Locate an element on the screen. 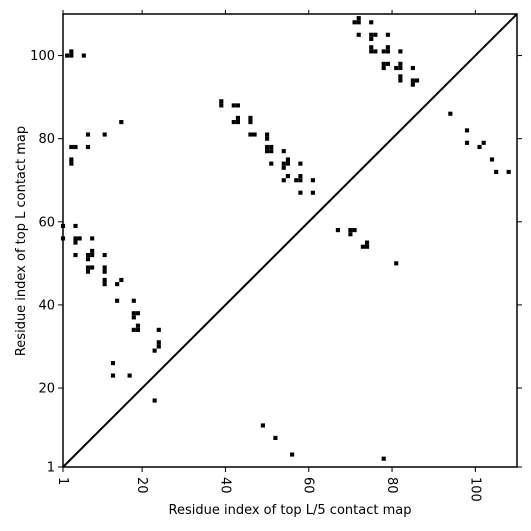 This screenshot has width=531, height=531. x-tick-label: 100 is located at coordinates (474, 489).